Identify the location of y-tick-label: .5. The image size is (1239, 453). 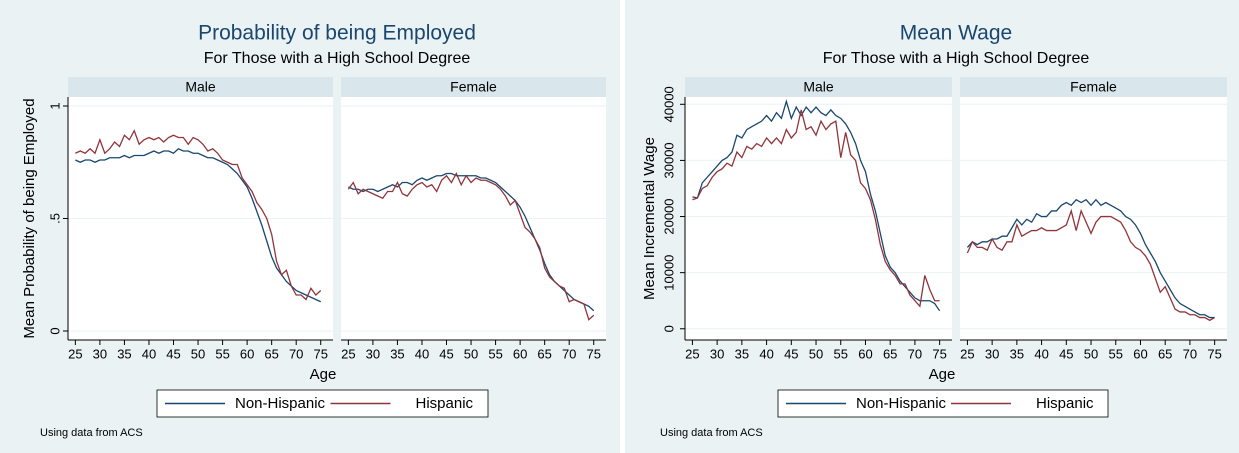
(54, 218).